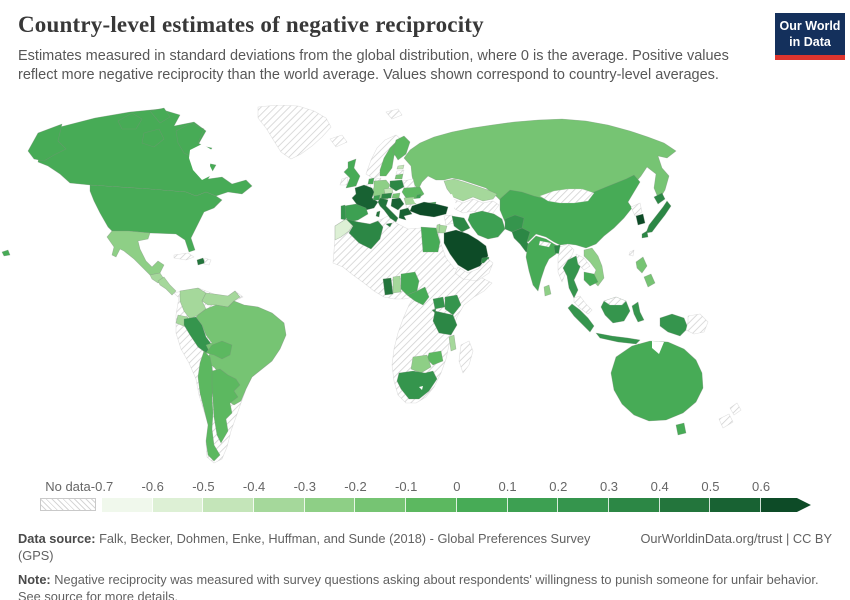  Describe the element at coordinates (412, 309) in the screenshot. I see `region-africa-nodata` at that location.